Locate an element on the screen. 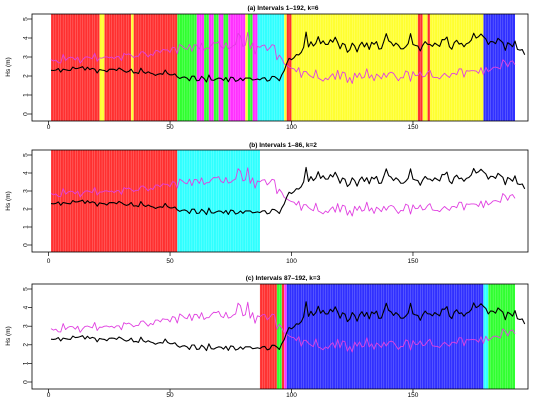 This screenshot has height=405, width=540. panel-b-y-tick-label: 3 is located at coordinates (25, 191).